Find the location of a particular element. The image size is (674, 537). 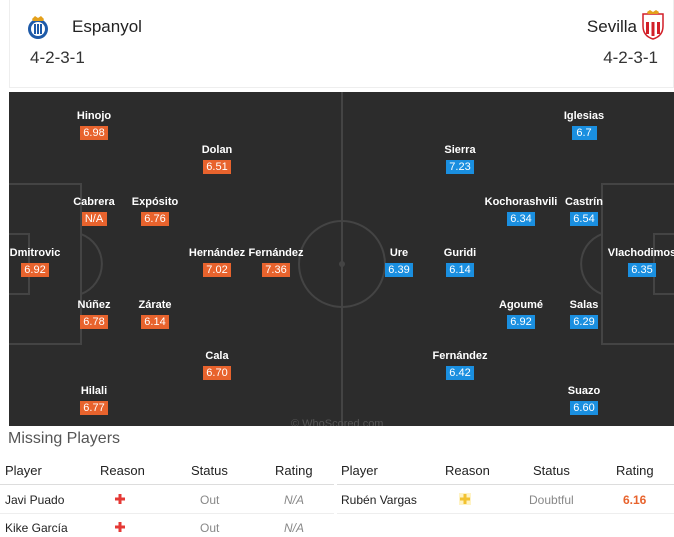

missing-players-title: Missing Players is located at coordinates (64, 438).